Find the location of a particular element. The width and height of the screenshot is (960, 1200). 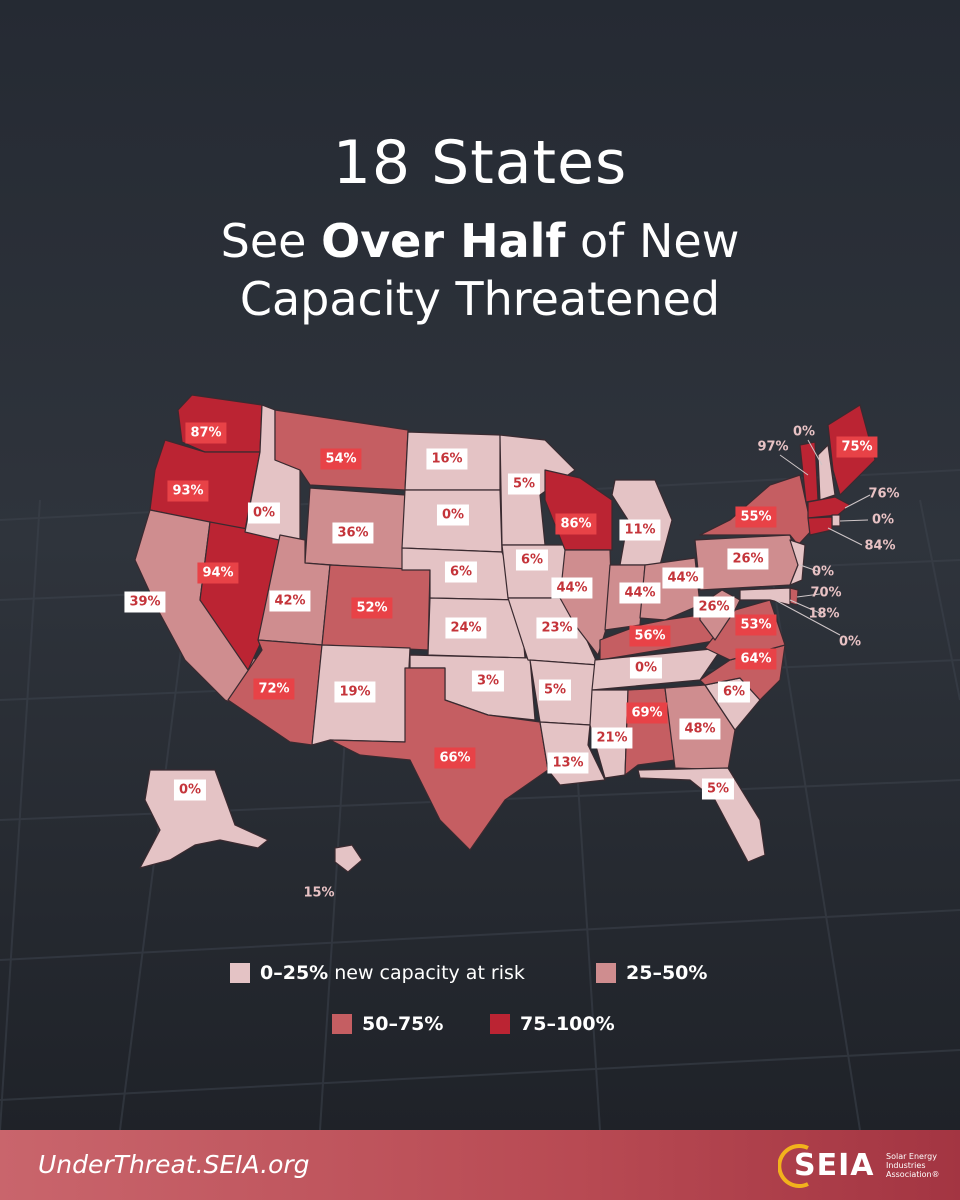

state-label-ar: 5% is located at coordinates (555, 690).